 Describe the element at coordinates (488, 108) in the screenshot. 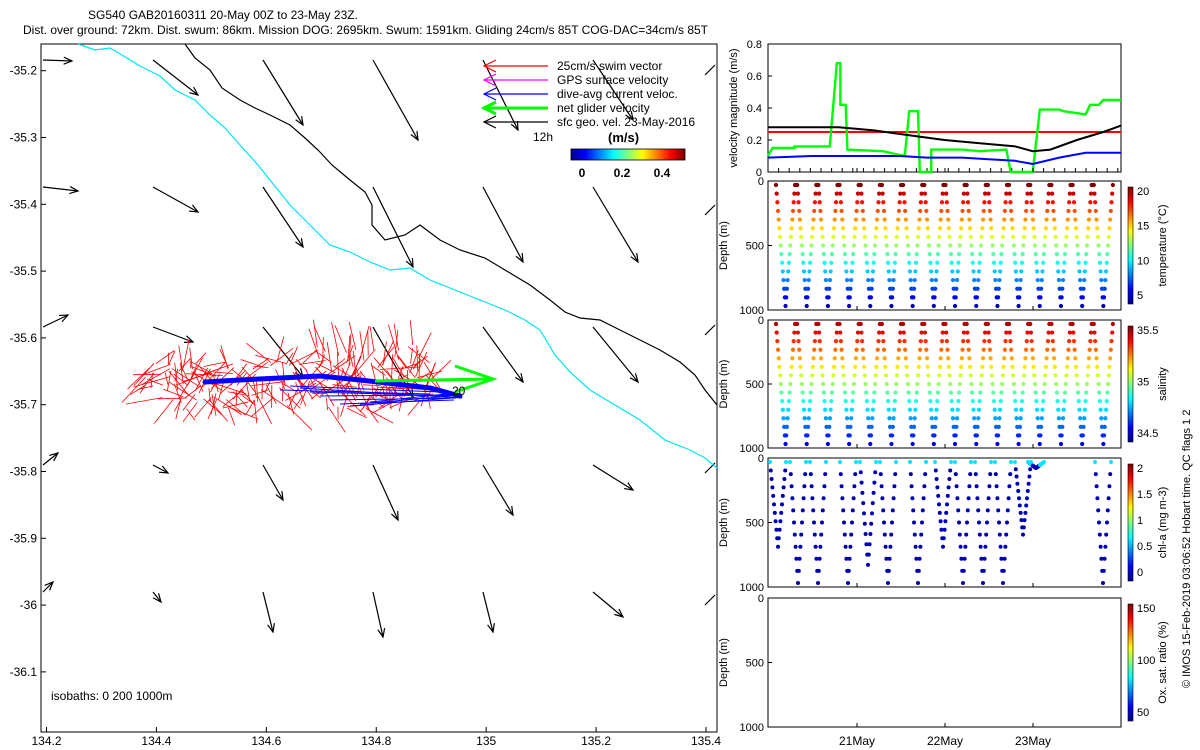

I see `legend-arrowhead` at that location.